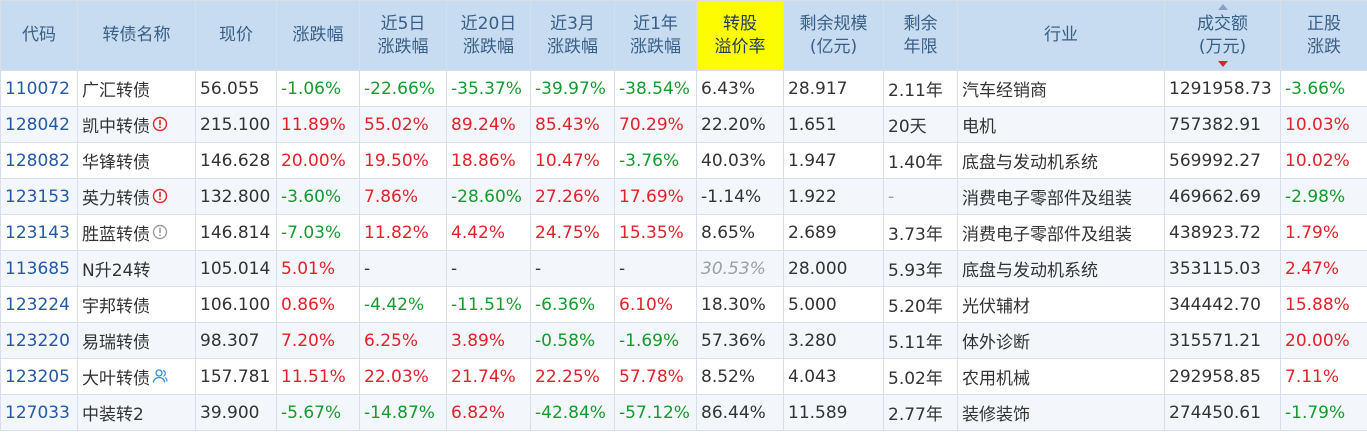 This screenshot has width=1367, height=441. I want to click on bond-name-cell: 凯中转债, so click(136, 124).